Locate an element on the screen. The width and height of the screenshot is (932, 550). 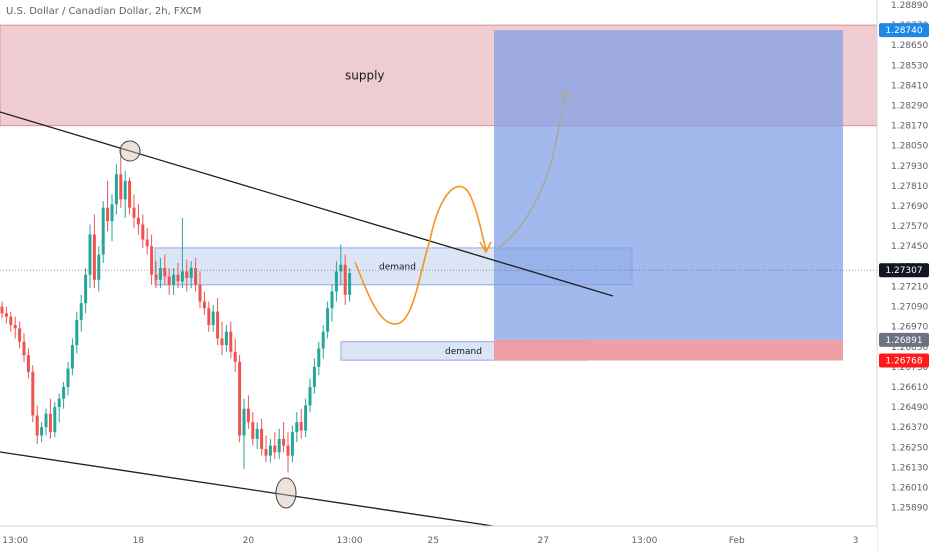
price-tick-label: 1.28170 is located at coordinates (909, 127).